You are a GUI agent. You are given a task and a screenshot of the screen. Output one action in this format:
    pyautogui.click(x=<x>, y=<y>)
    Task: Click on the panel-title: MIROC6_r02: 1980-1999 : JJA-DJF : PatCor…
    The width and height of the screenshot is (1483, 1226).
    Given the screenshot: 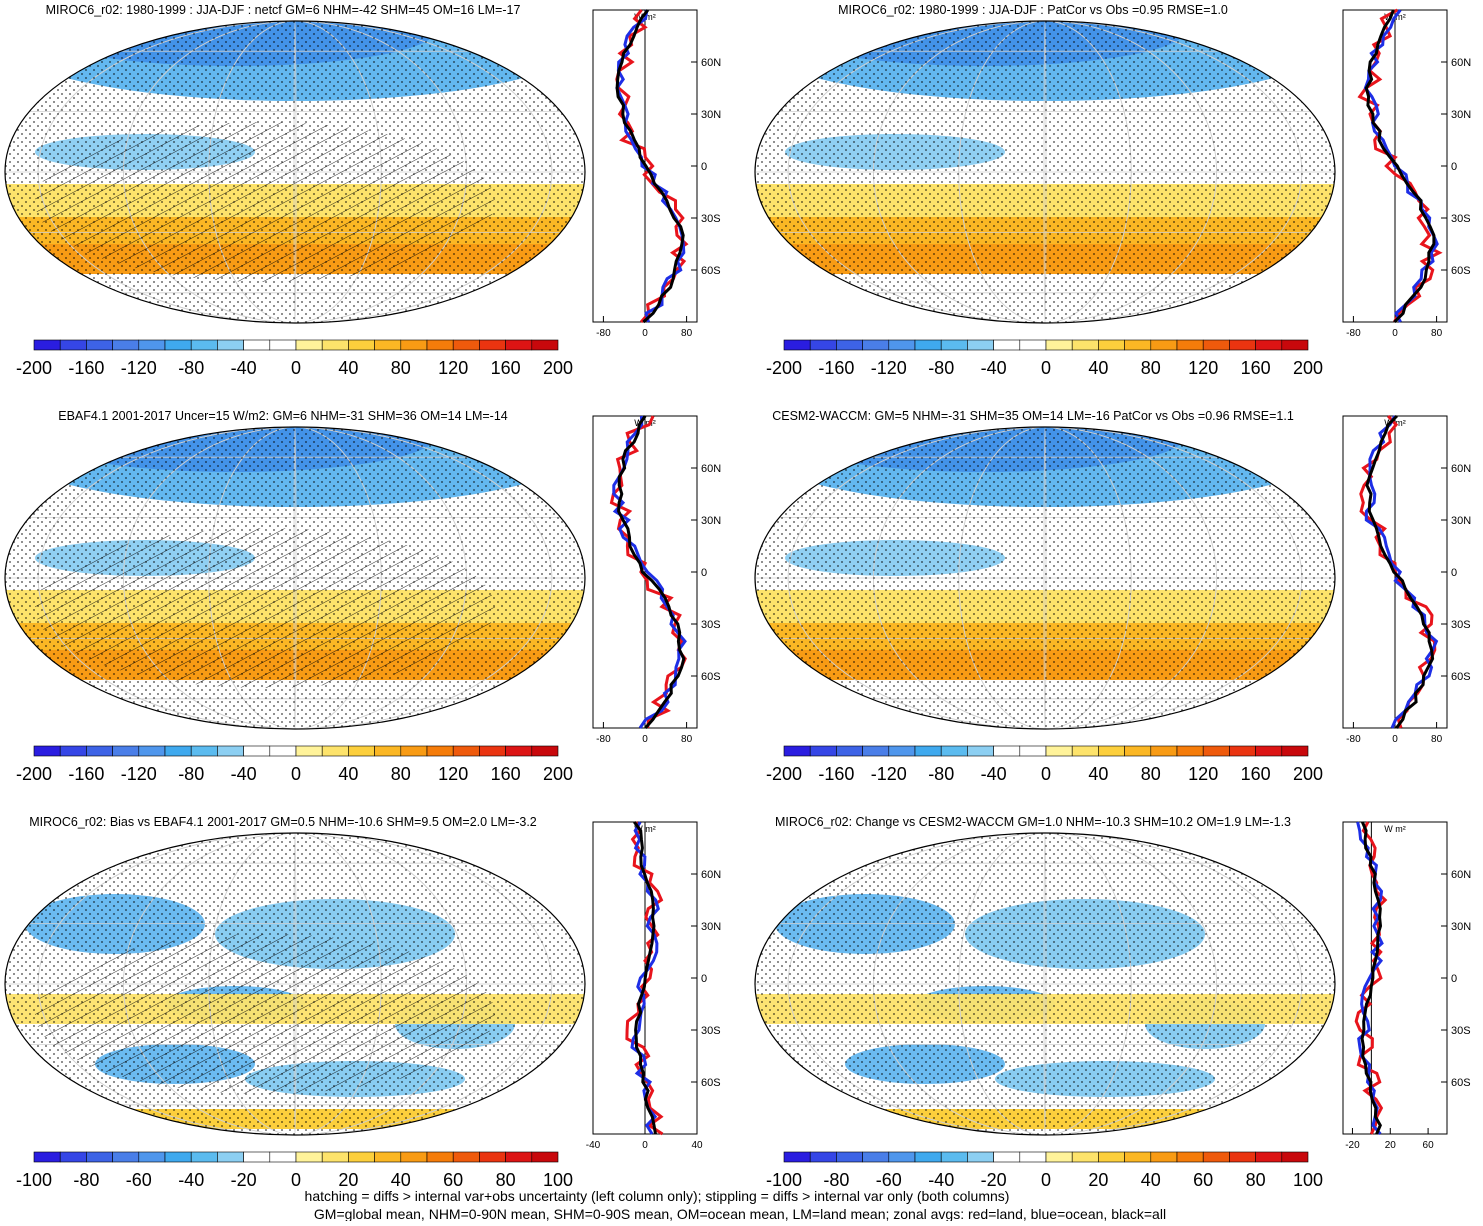 What is the action you would take?
    pyautogui.click(x=1033, y=10)
    